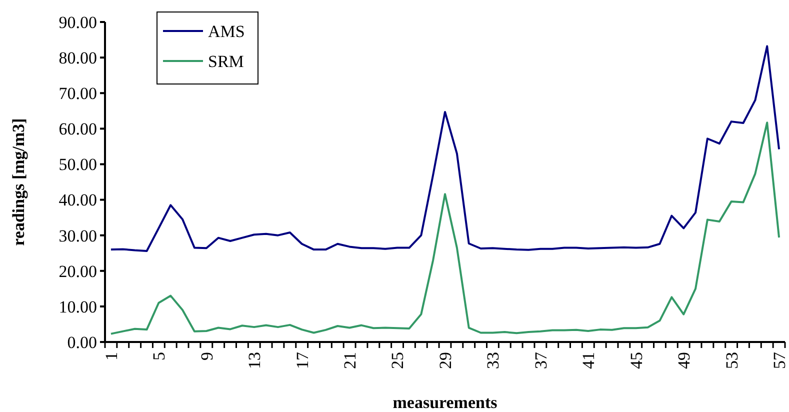 Image resolution: width=789 pixels, height=412 pixels. I want to click on x-axis-title: measurements, so click(445, 402).